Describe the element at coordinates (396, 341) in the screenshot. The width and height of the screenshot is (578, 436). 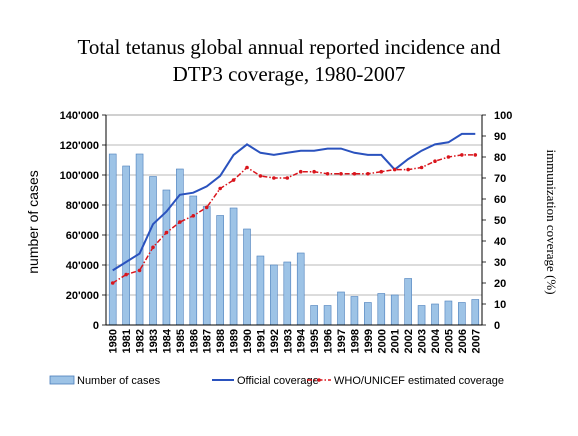
I see `x-tick-label: 2001` at that location.